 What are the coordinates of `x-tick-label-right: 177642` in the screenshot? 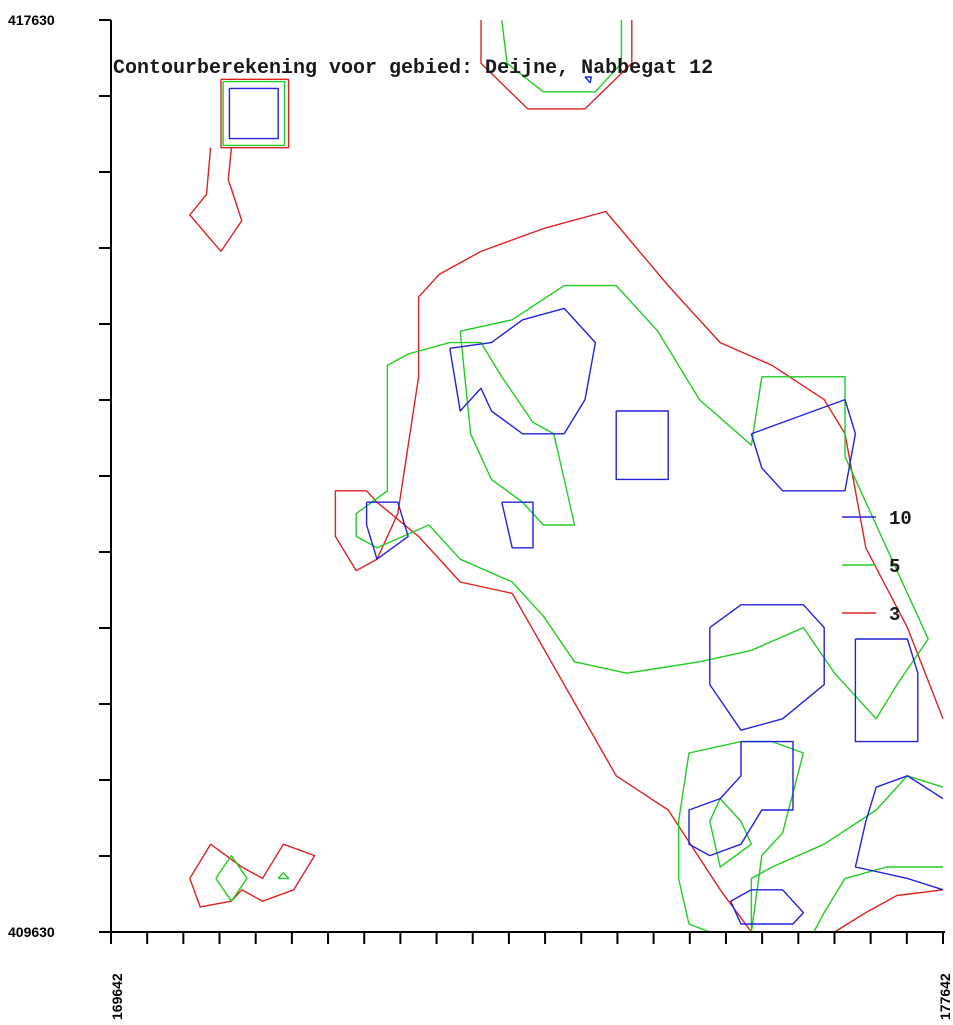 It's located at (945, 996).